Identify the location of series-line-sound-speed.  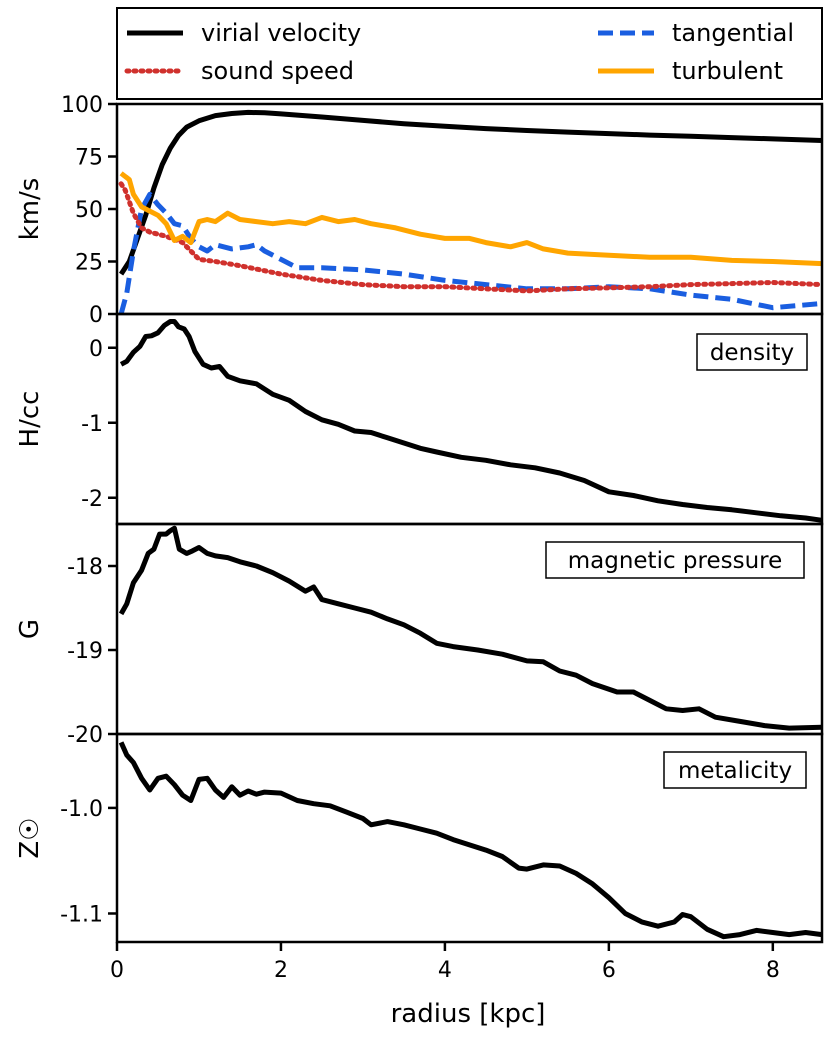
(471, 237).